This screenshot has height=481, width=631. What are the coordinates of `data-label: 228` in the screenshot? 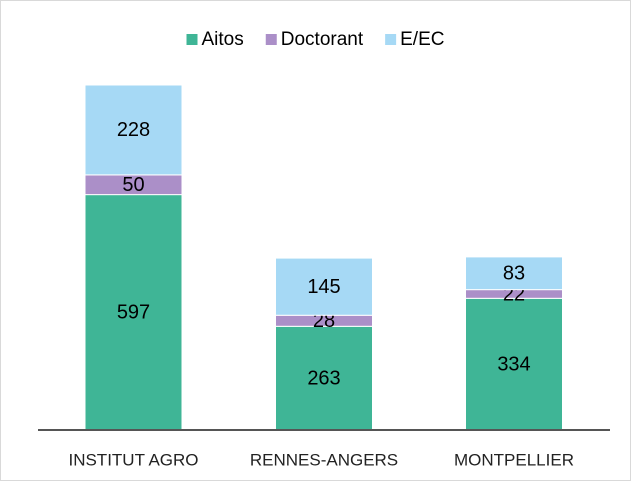 It's located at (133, 130).